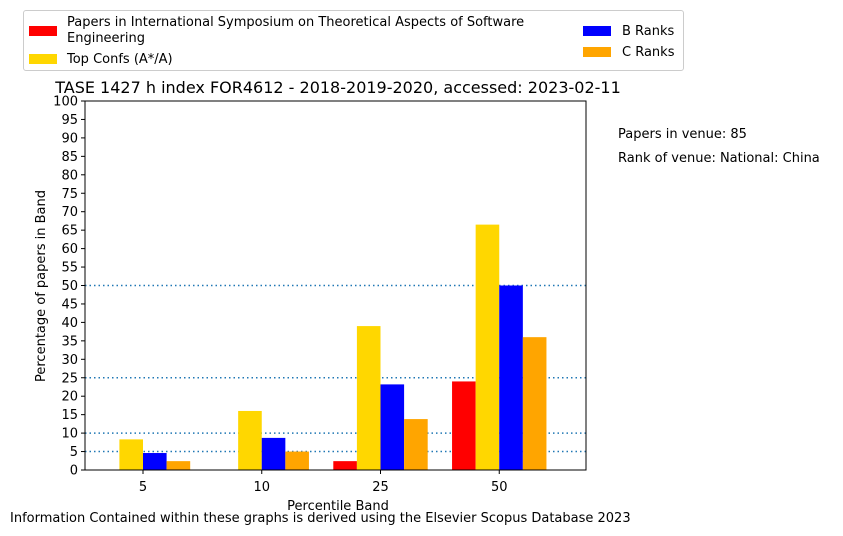  Describe the element at coordinates (69, 286) in the screenshot. I see `y-tick-label-50: 50` at that location.